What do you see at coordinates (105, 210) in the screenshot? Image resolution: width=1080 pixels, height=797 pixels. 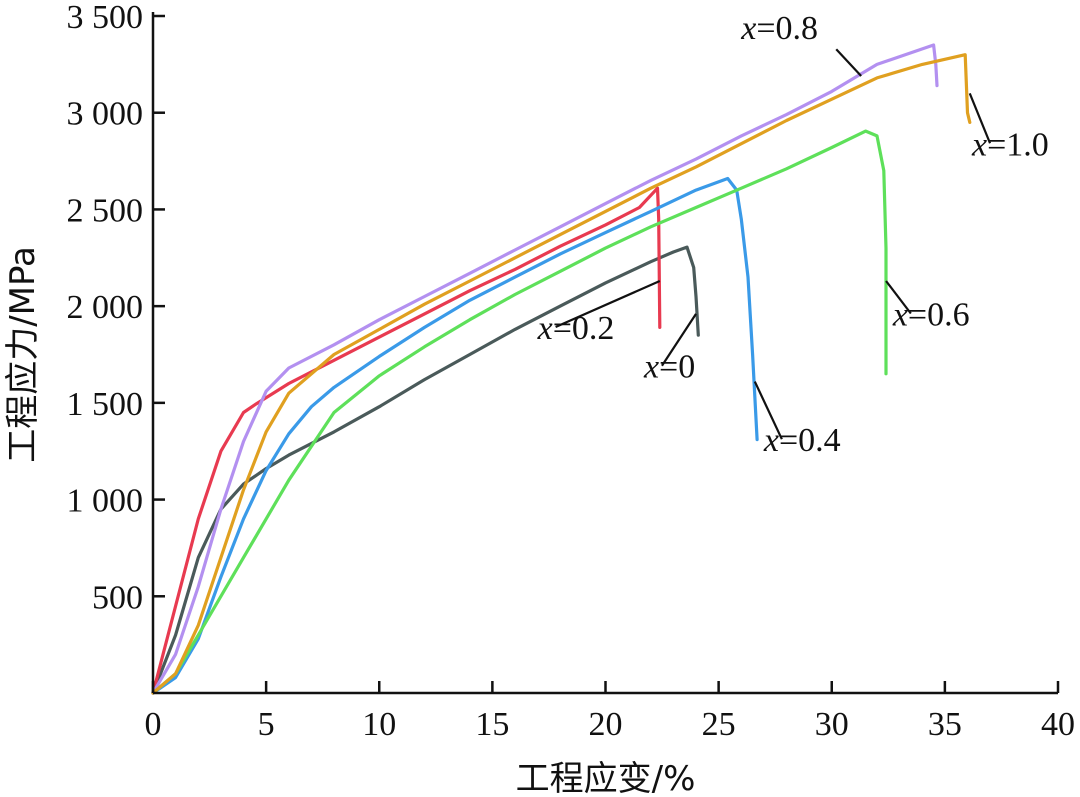 I see `y-tick-label: 2 500` at bounding box center [105, 210].